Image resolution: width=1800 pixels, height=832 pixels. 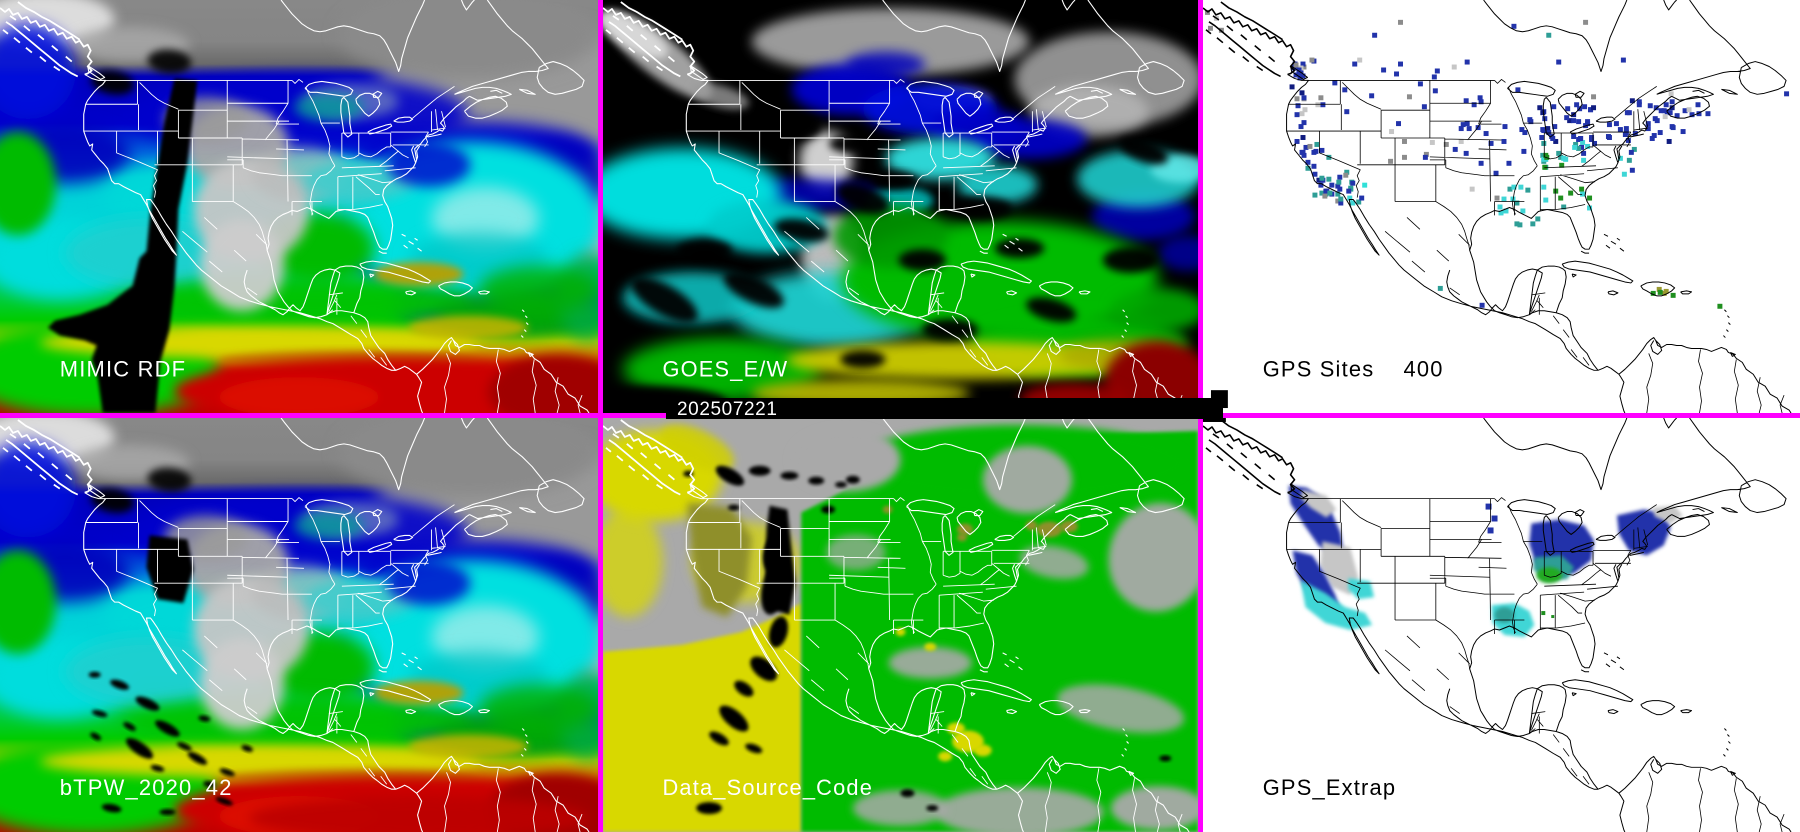 I want to click on svg-text: bTPW_2020_42, so click(x=146, y=787).